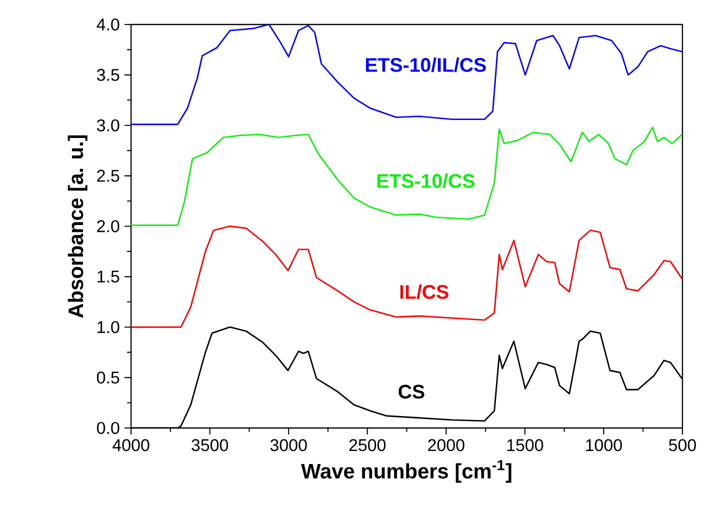  Describe the element at coordinates (108, 226) in the screenshot. I see `y-tick-label: 2.0` at that location.